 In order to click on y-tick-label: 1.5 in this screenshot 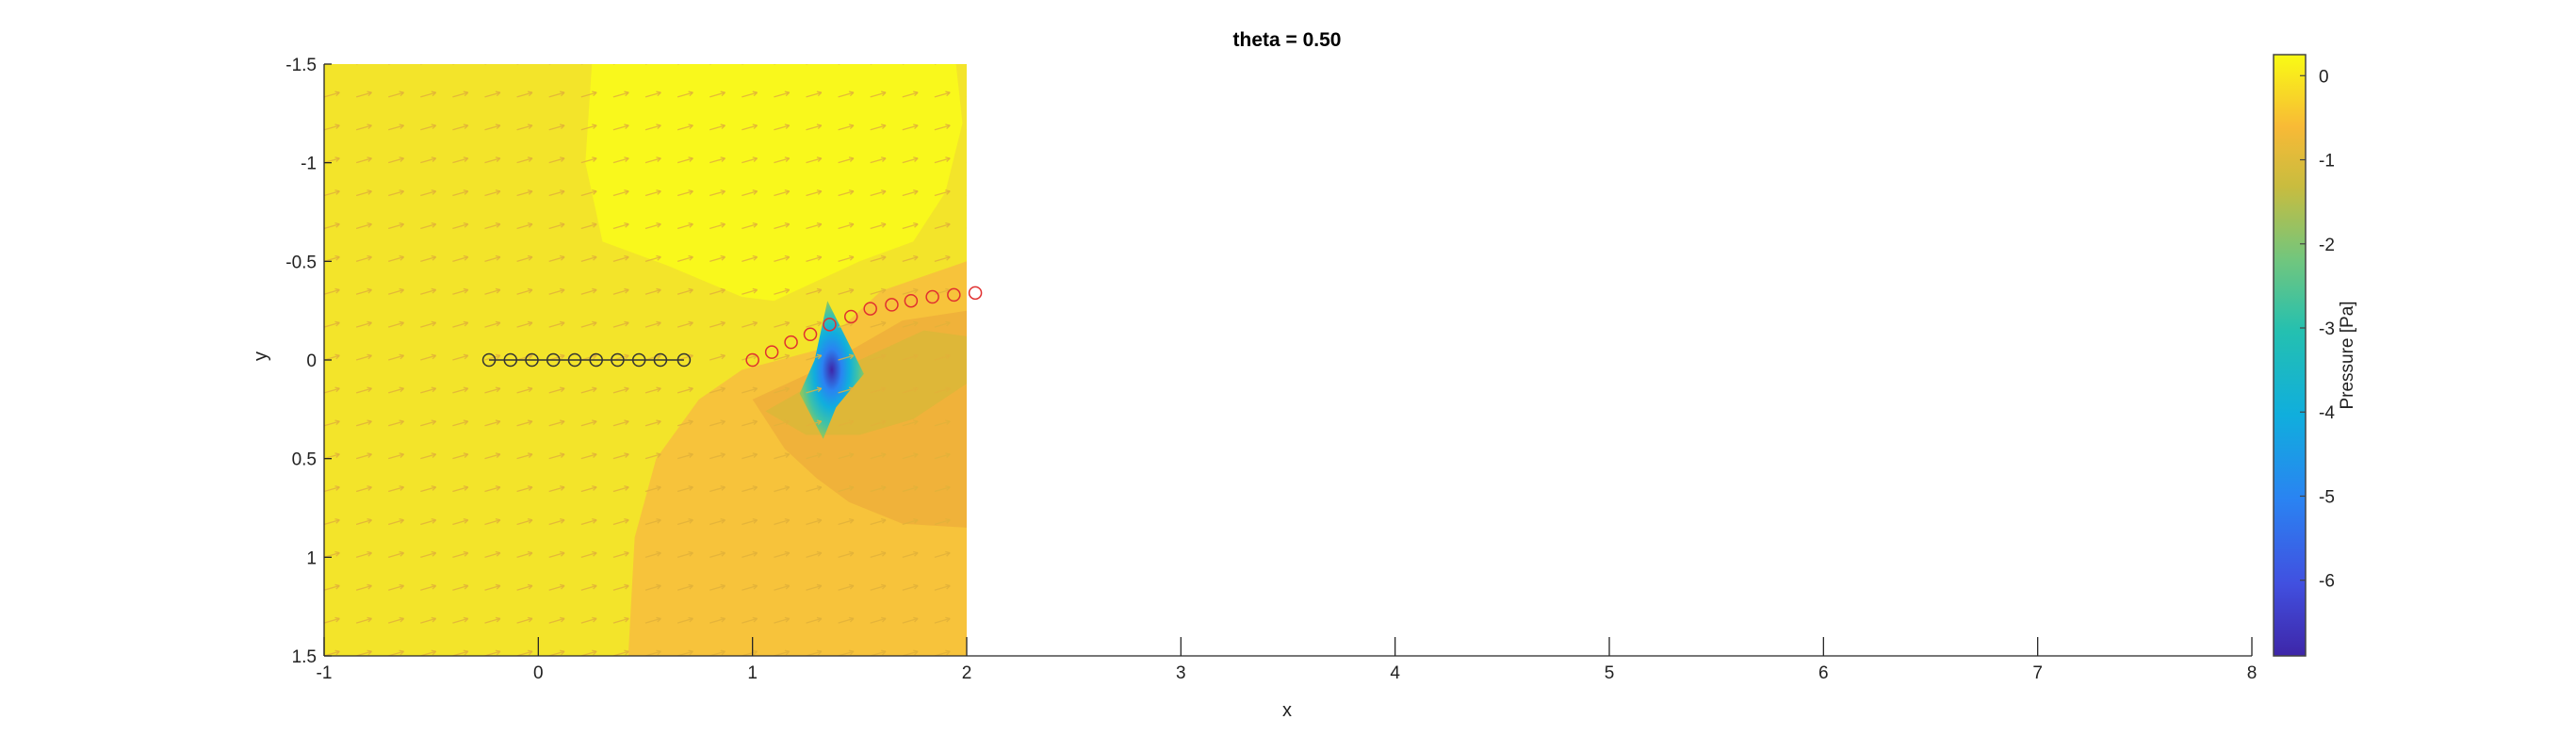, I will do `click(304, 657)`.